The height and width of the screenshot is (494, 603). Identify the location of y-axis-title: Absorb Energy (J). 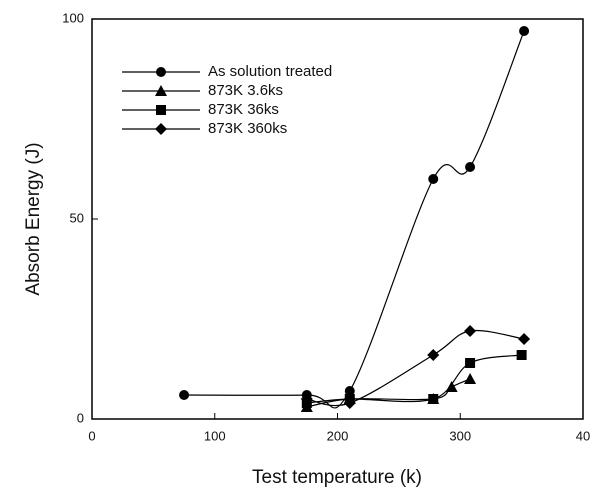
(33, 218).